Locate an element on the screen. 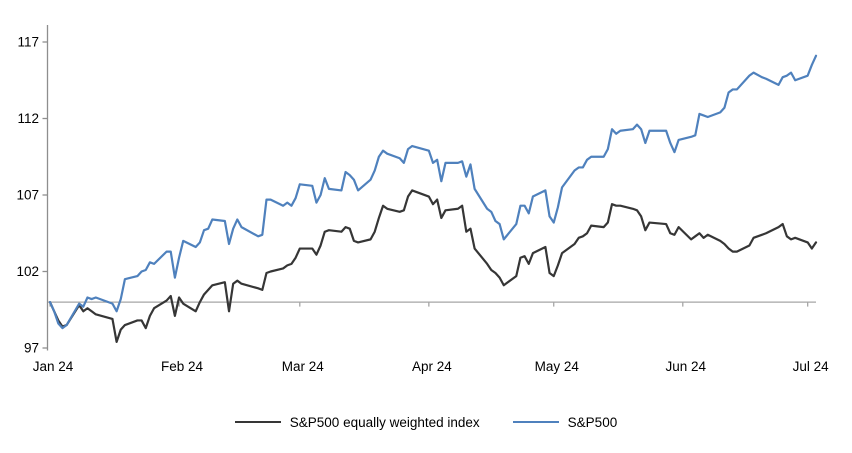 This screenshot has width=852, height=453. legend-swatch-sp500 is located at coordinates (535, 422).